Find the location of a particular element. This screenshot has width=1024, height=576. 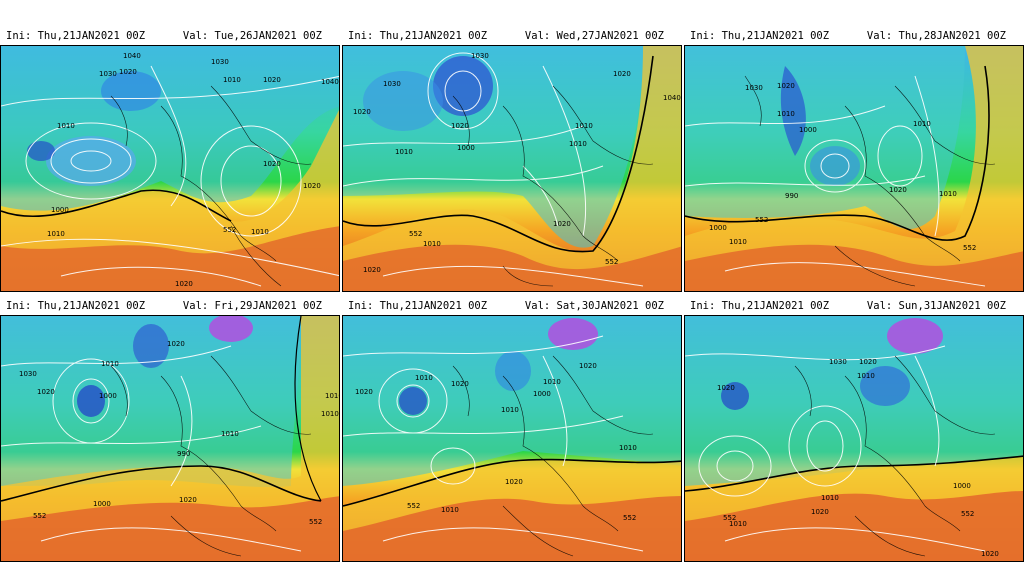

valid-time: Val: Sat,30JAN2021 00Z is located at coordinates (594, 306).